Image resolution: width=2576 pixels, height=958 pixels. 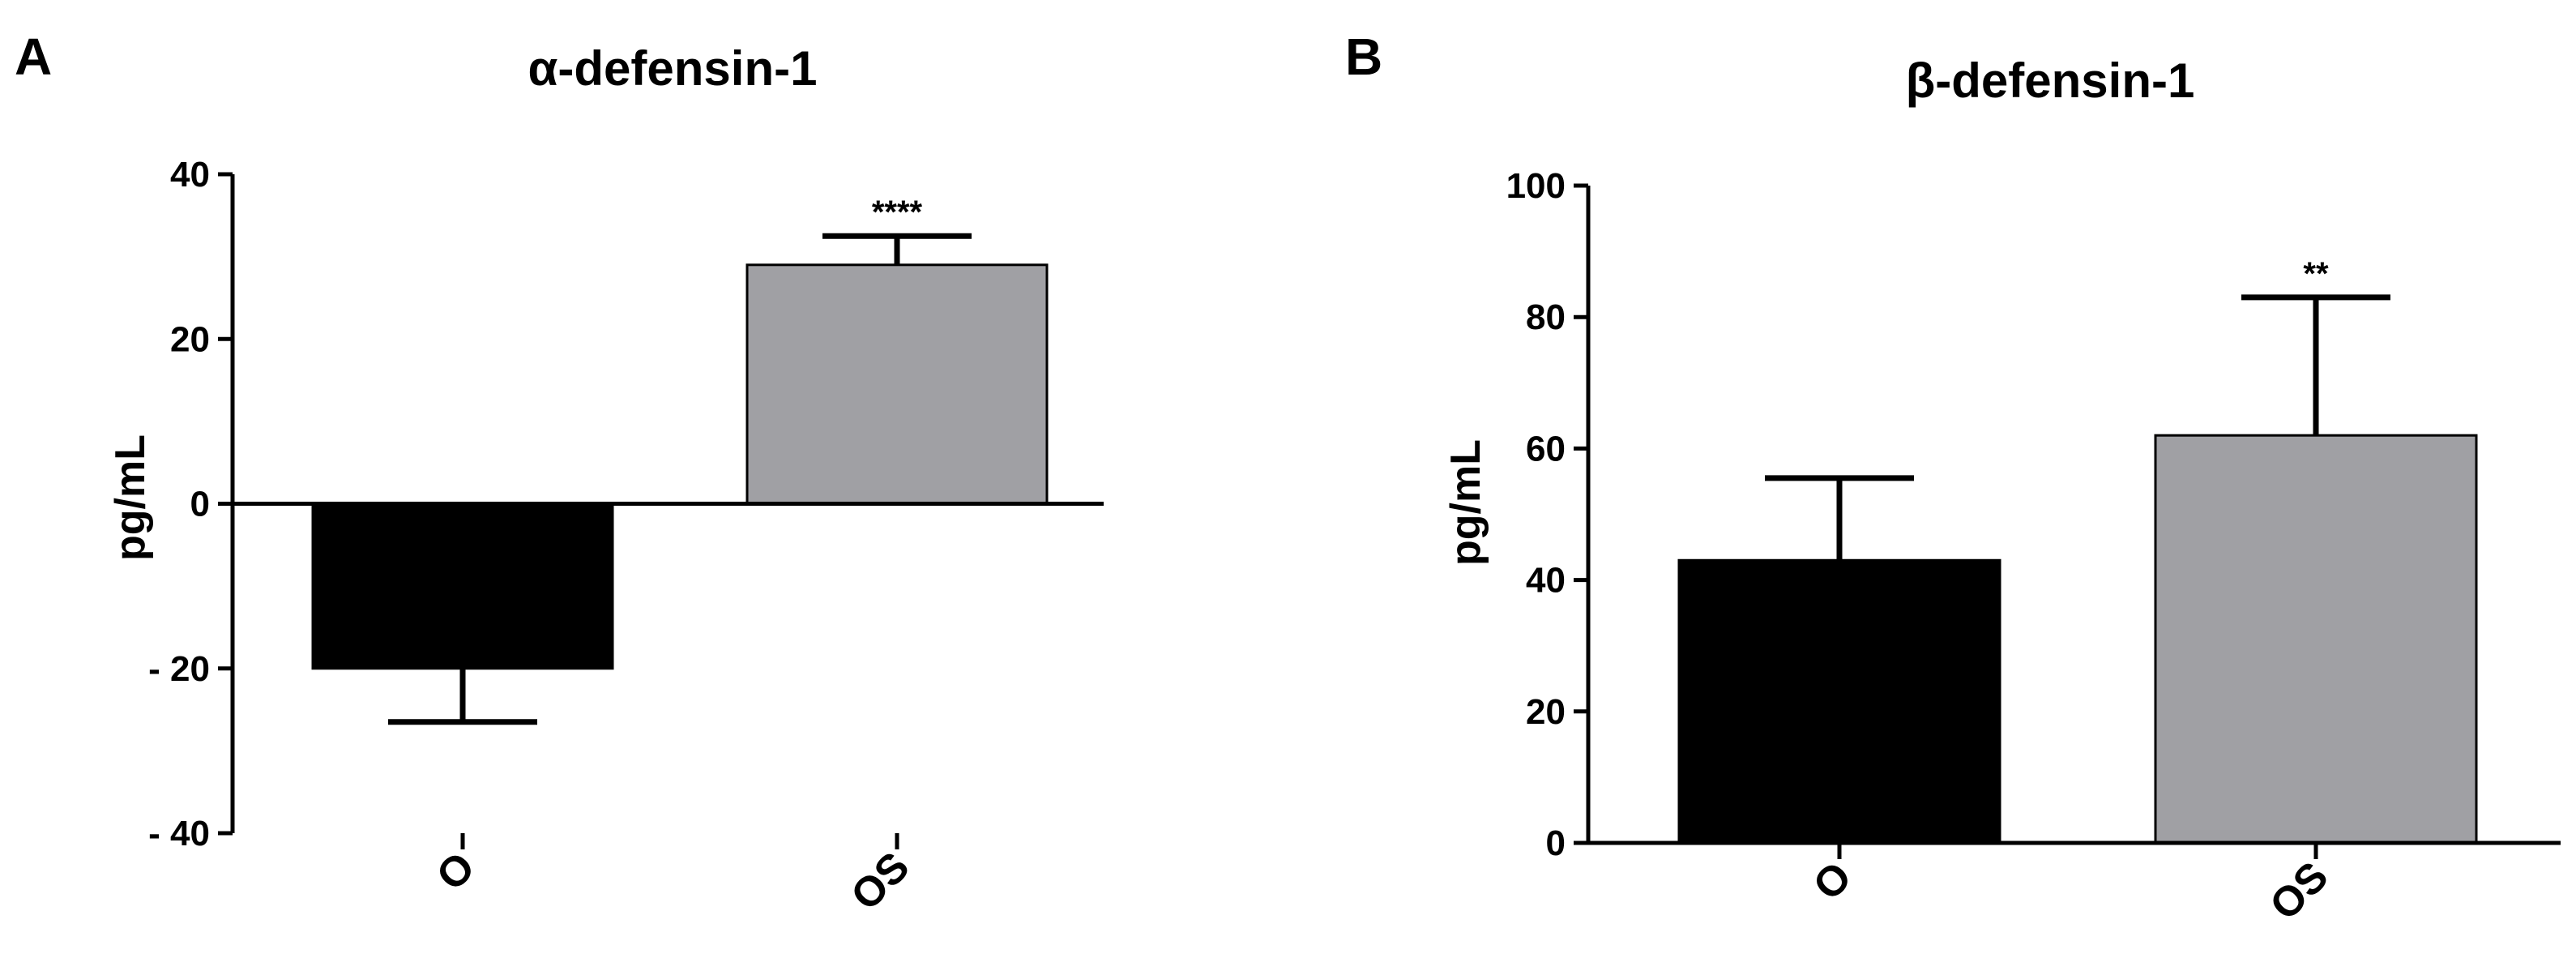 What do you see at coordinates (897, 212) in the screenshot?
I see `significance-label-os-a: ****` at bounding box center [897, 212].